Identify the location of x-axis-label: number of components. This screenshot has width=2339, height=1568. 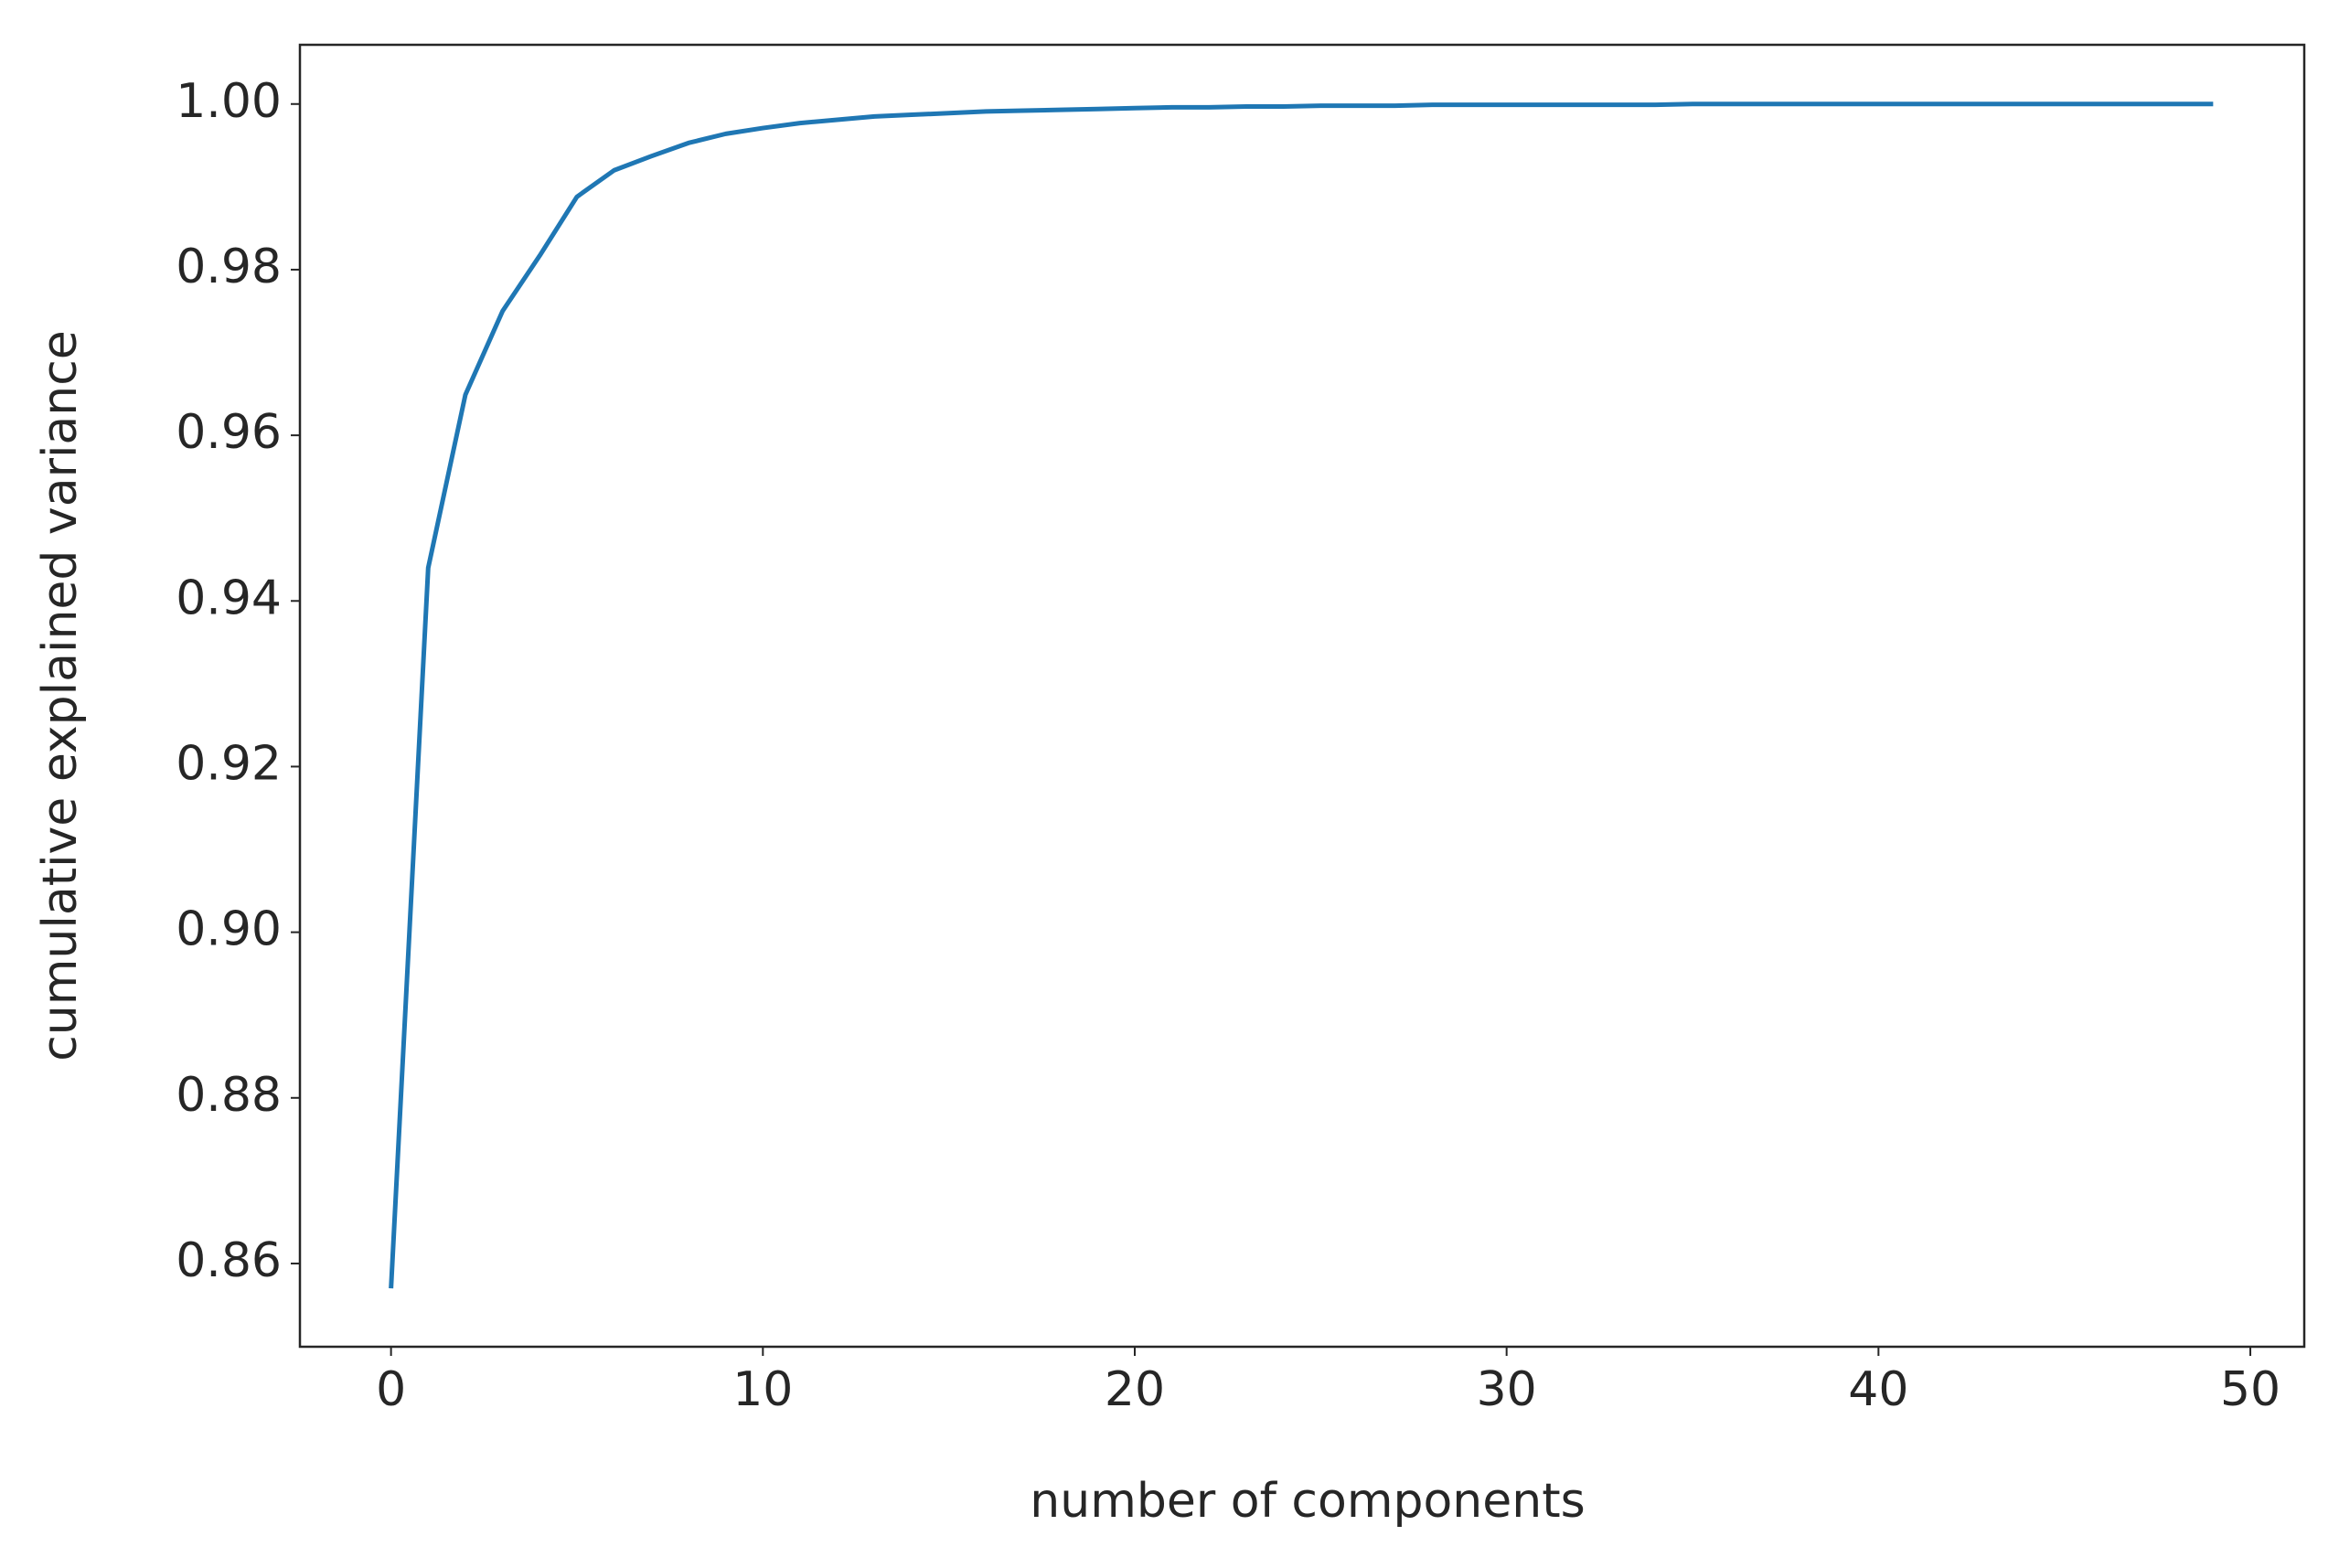
(1308, 1501).